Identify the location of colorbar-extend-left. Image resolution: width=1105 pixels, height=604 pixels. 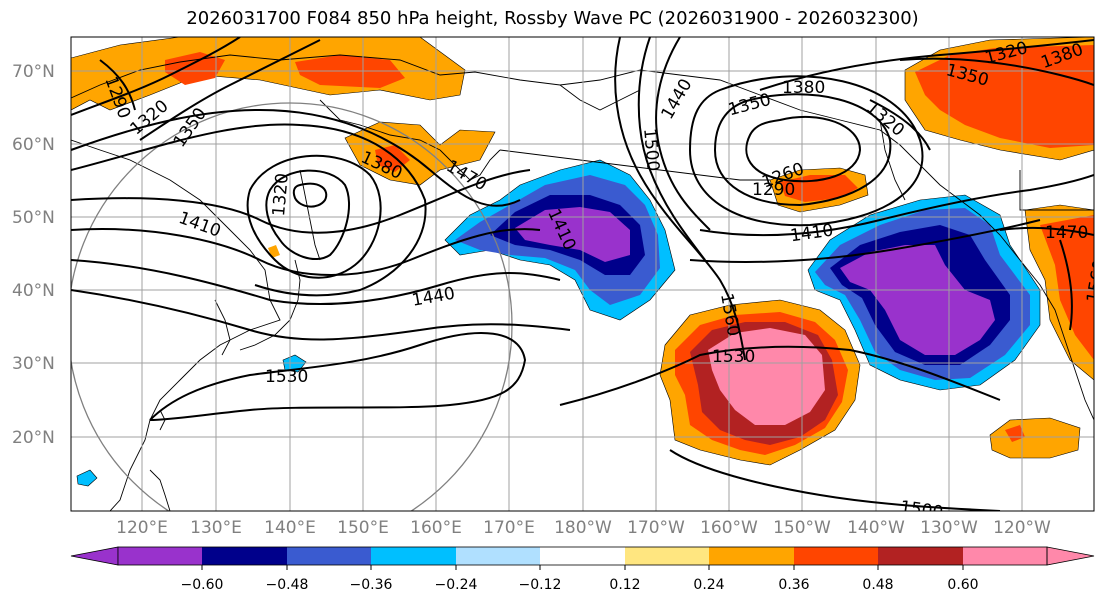
(94, 556).